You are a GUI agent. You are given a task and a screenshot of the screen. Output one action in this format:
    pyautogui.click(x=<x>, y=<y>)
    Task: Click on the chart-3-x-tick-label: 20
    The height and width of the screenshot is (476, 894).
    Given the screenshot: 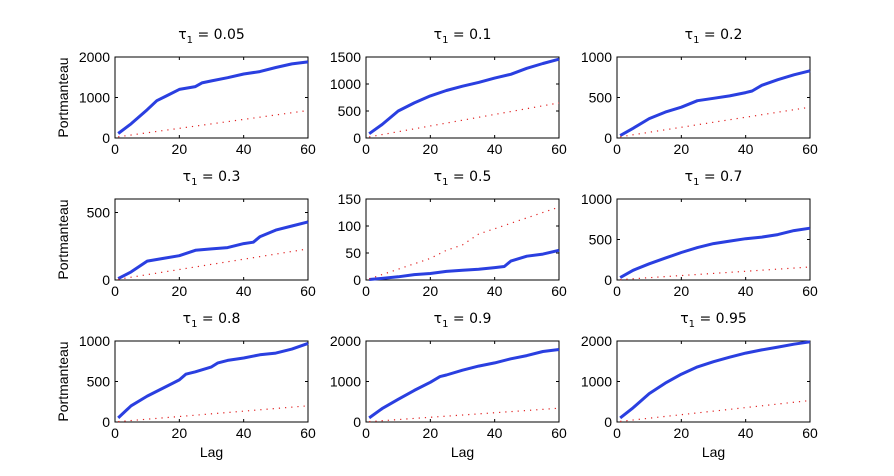 What is the action you would take?
    pyautogui.click(x=682, y=149)
    